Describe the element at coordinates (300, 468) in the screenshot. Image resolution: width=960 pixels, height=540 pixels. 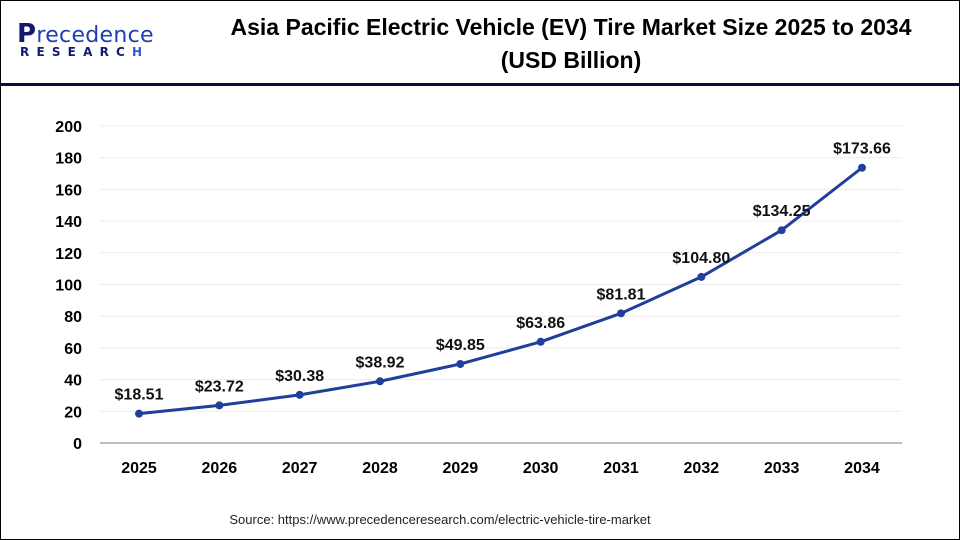
I see `x-tick-label: 2027` at that location.